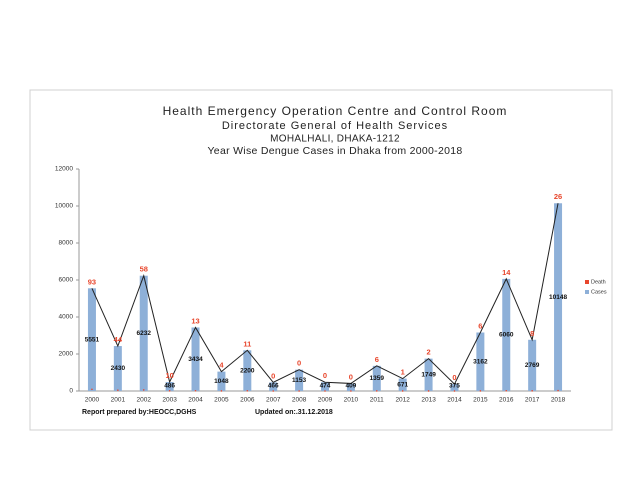 This screenshot has width=640, height=500. I want to click on x-tick-label: 2009, so click(325, 400).